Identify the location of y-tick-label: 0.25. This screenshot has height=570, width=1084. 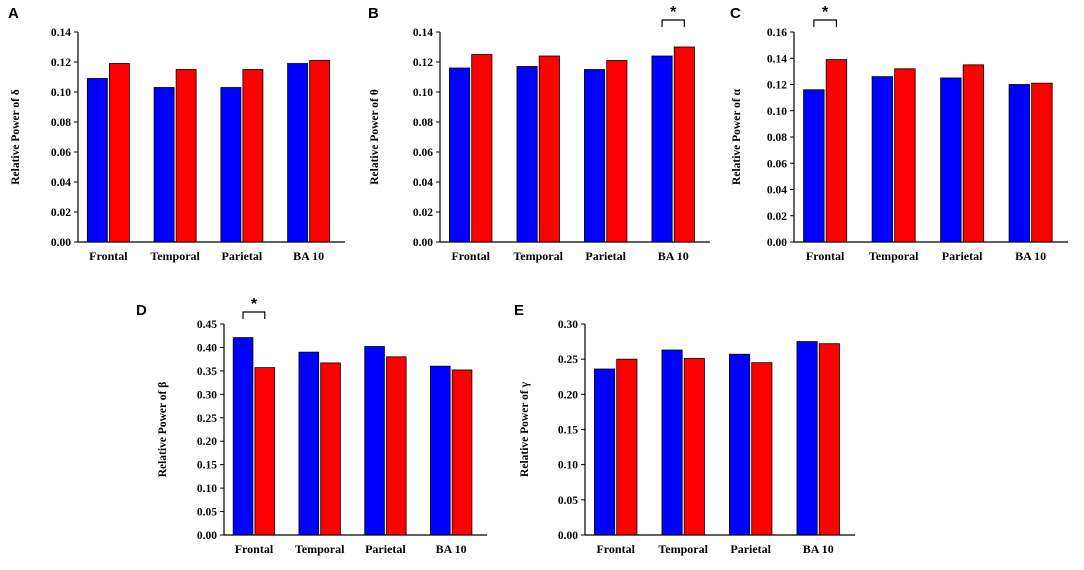
(568, 360).